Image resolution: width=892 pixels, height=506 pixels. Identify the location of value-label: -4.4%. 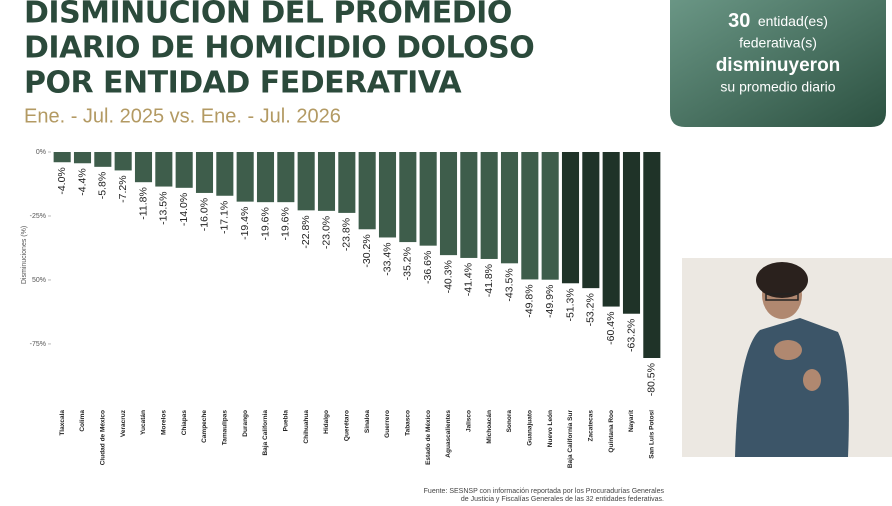
(82, 181).